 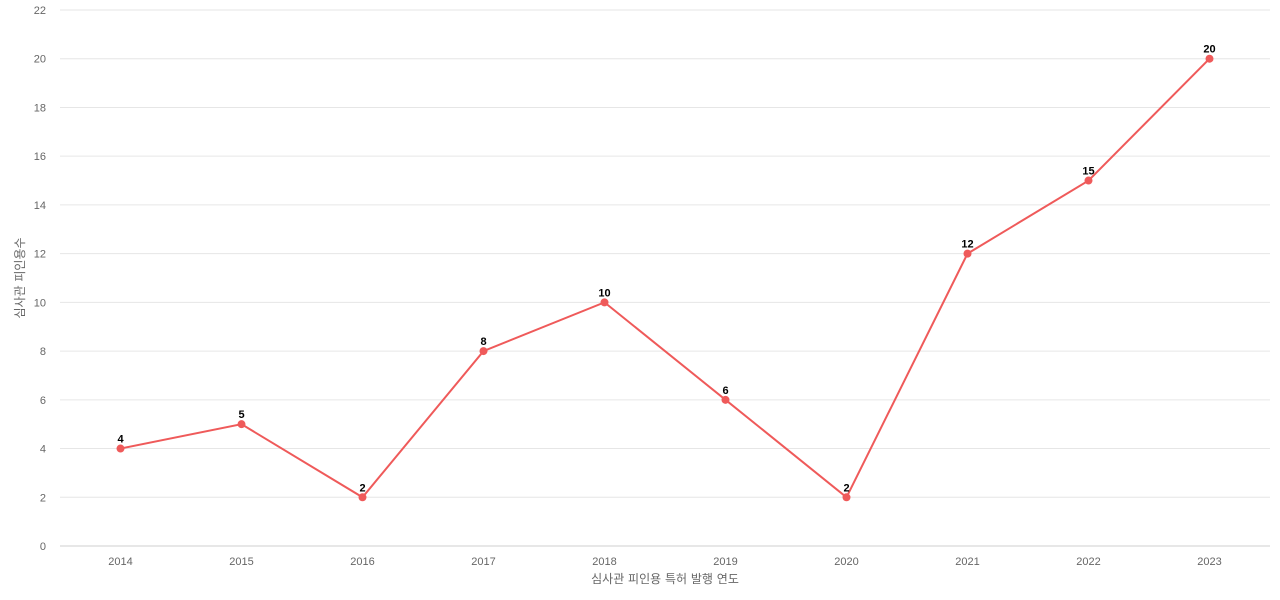 I want to click on y-axis-title: 심사관 피인용수, so click(x=20, y=277).